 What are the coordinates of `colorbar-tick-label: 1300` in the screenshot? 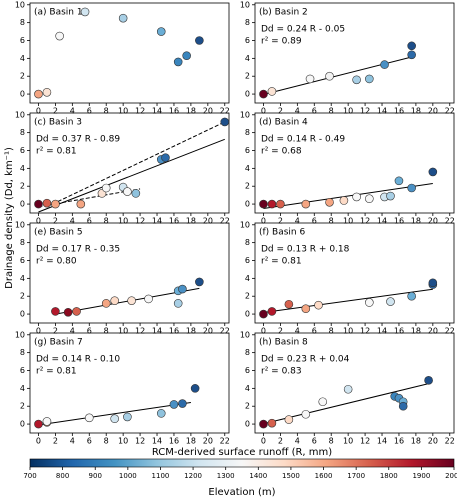 It's located at (226, 476).